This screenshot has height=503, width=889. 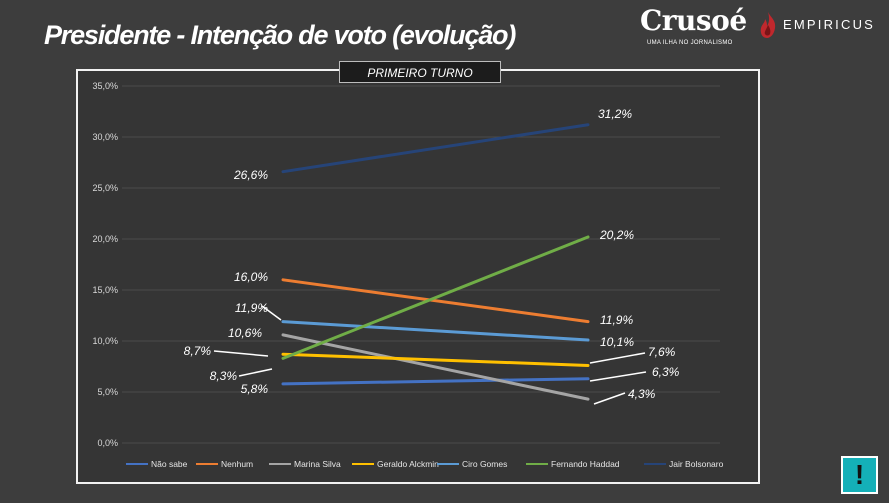 I want to click on crusoe-logo: Crusoé, so click(x=693, y=20).